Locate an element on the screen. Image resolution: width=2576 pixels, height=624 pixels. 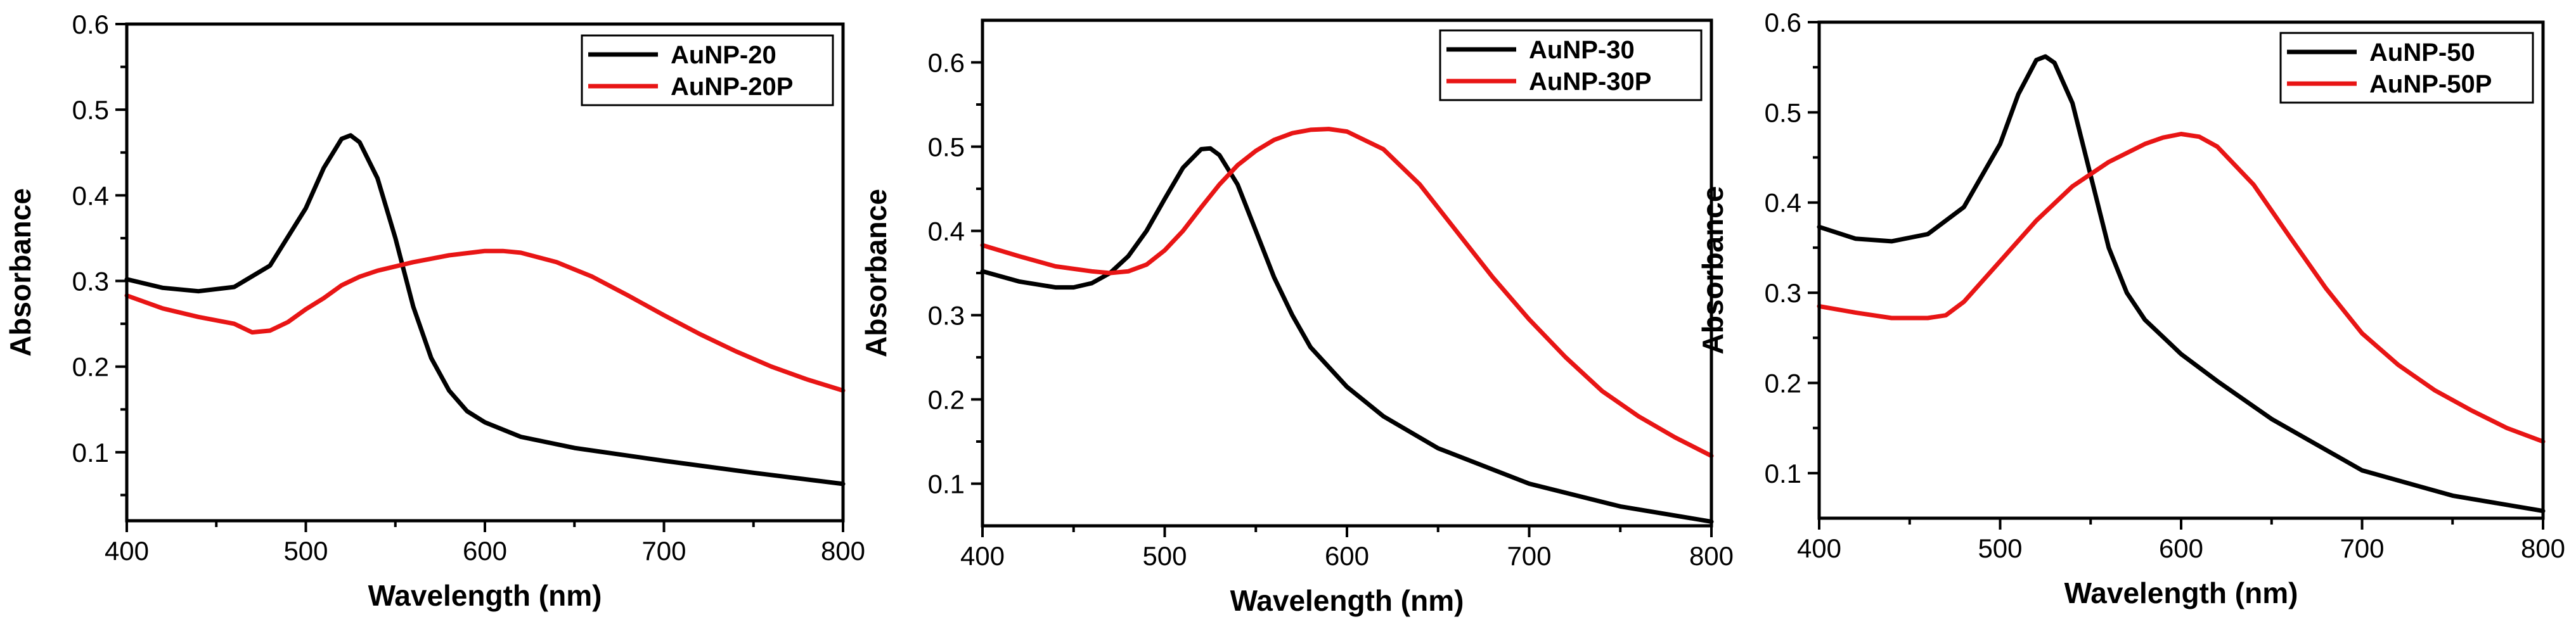
legend-label: AuNP-50P is located at coordinates (2430, 84).